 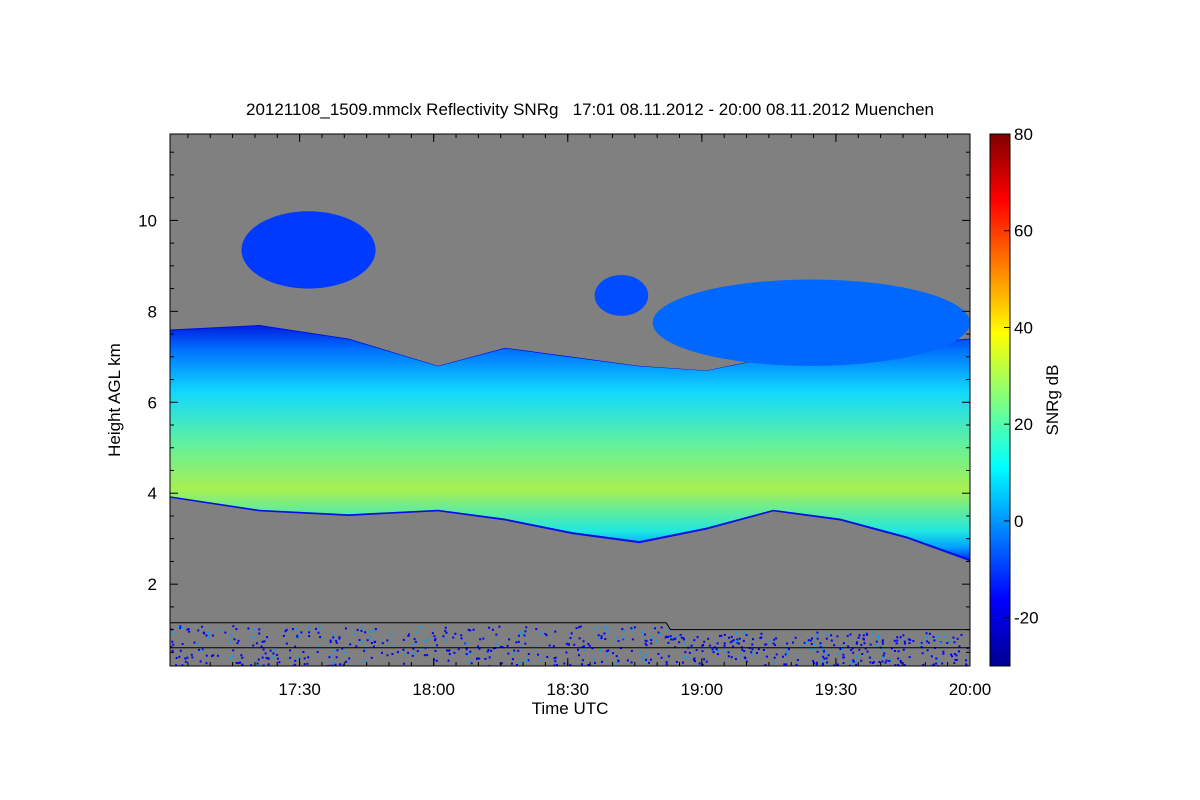 What do you see at coordinates (152, 493) in the screenshot?
I see `y-tick-label: 4` at bounding box center [152, 493].